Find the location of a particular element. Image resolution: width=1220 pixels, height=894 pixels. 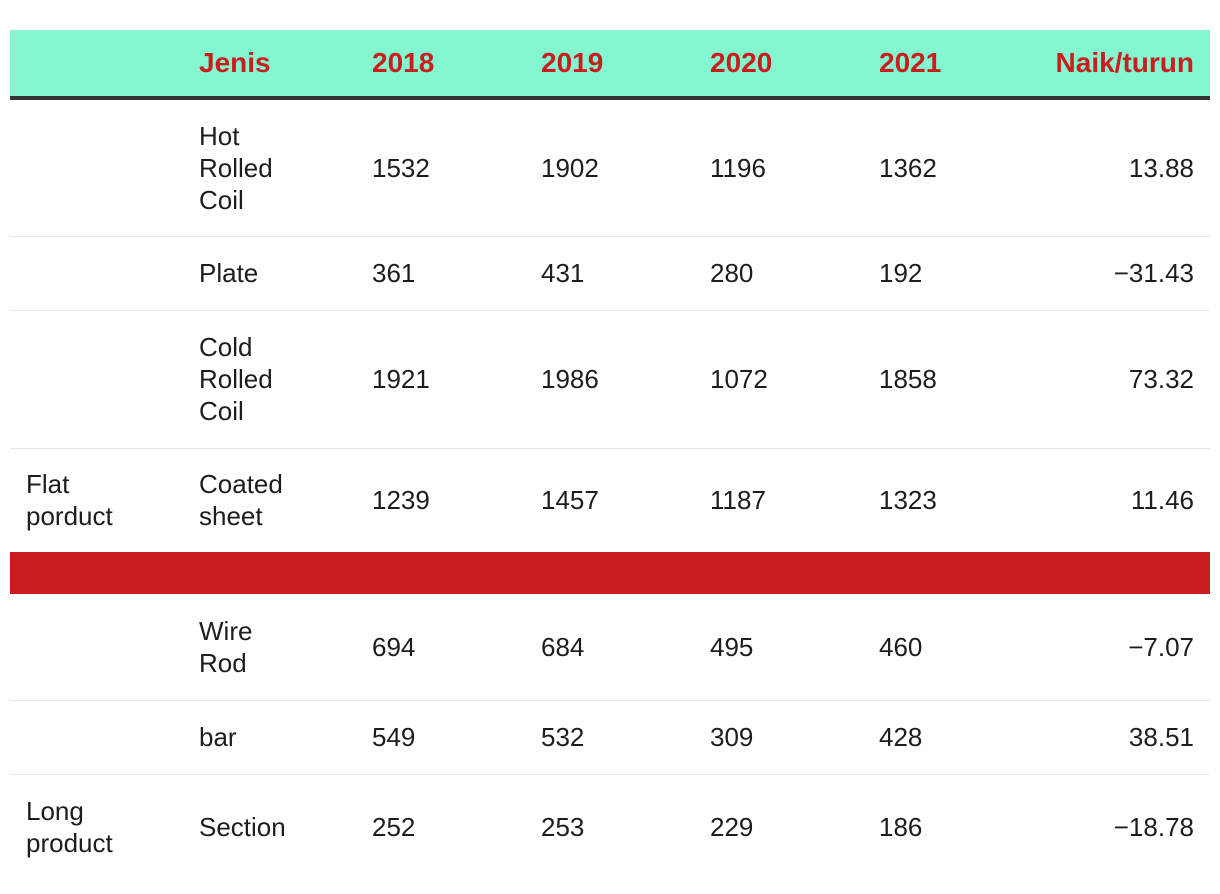

value-cell-2021: 192 is located at coordinates (901, 273).